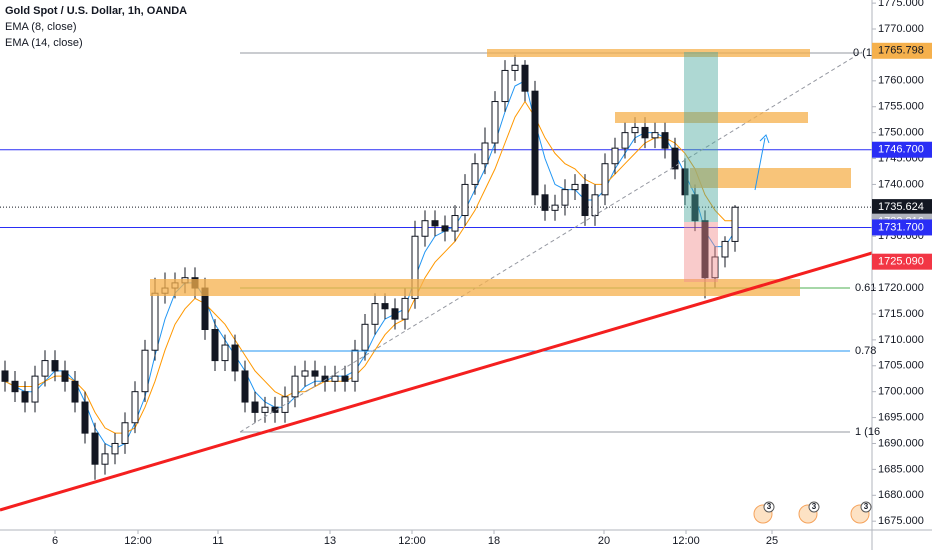  Describe the element at coordinates (772, 541) in the screenshot. I see `x-tick-label: 25` at that location.